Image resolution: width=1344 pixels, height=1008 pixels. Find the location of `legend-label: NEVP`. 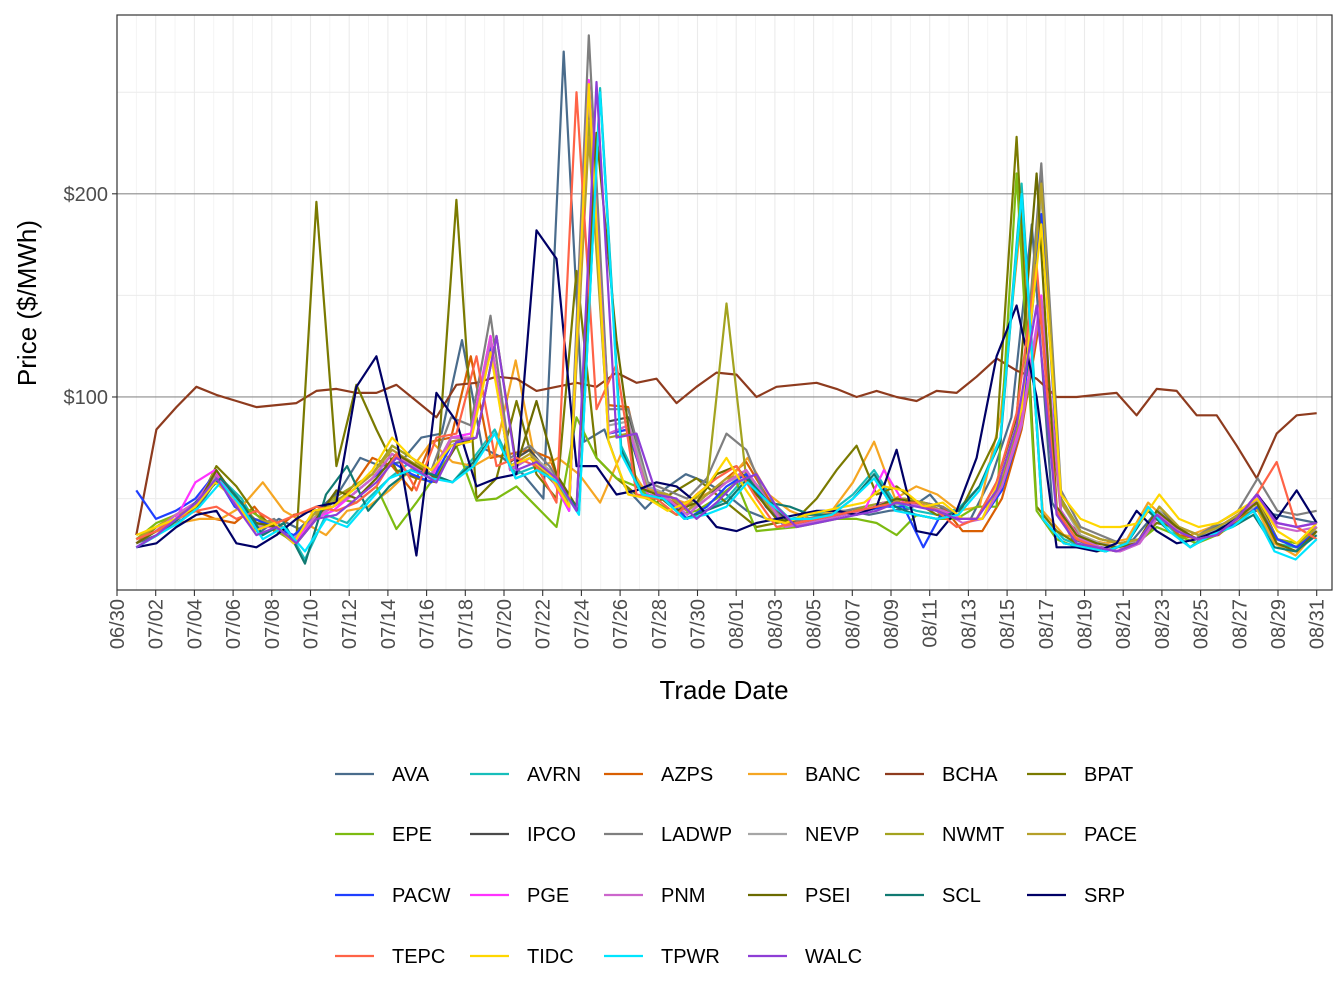

legend-label: NEVP is located at coordinates (832, 835).